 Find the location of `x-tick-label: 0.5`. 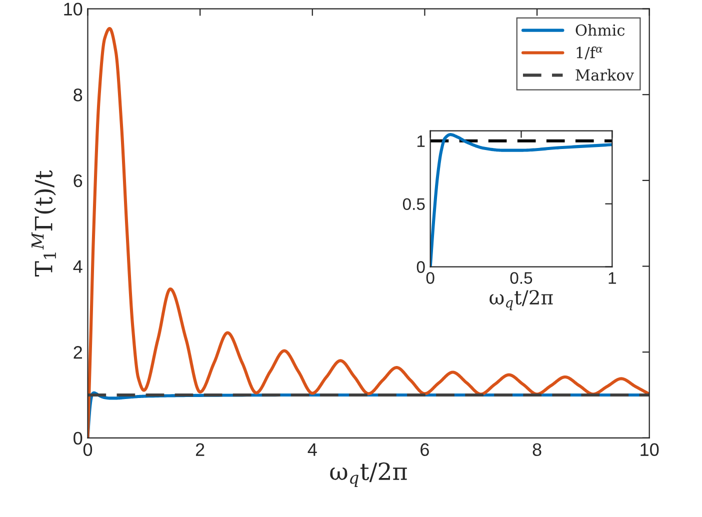

x-tick-label: 0.5 is located at coordinates (521, 278).